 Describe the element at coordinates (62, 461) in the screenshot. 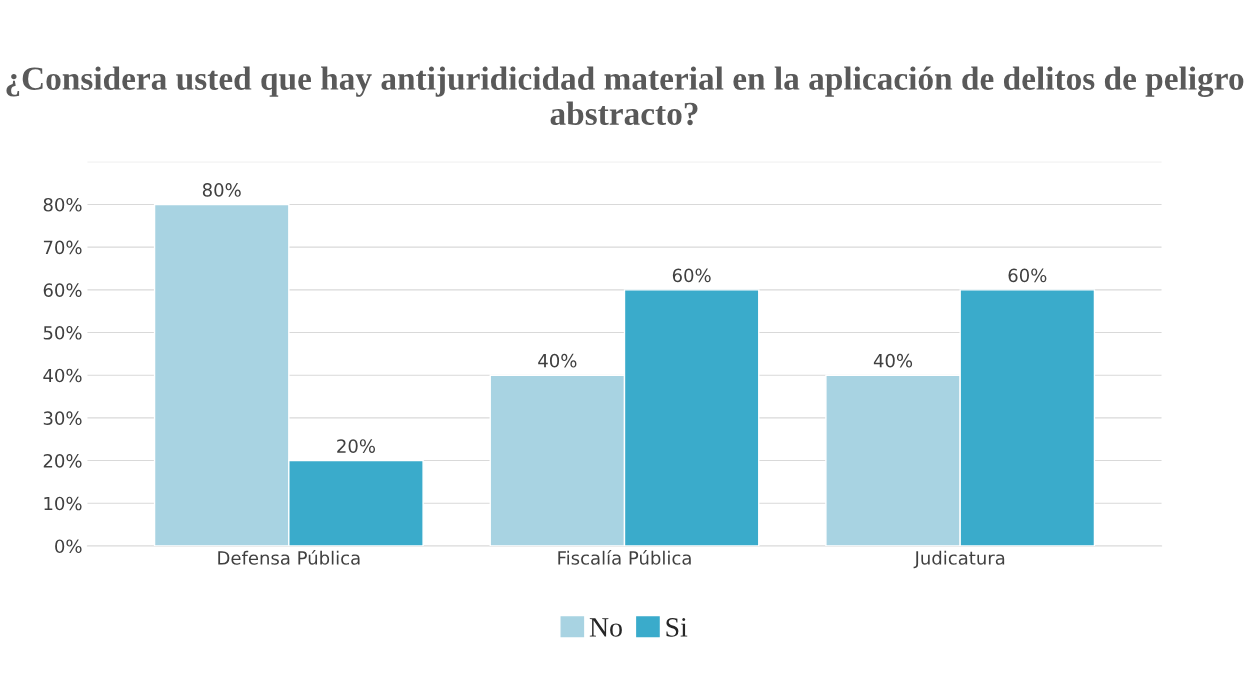

I see `y-tick-label: 20%` at that location.